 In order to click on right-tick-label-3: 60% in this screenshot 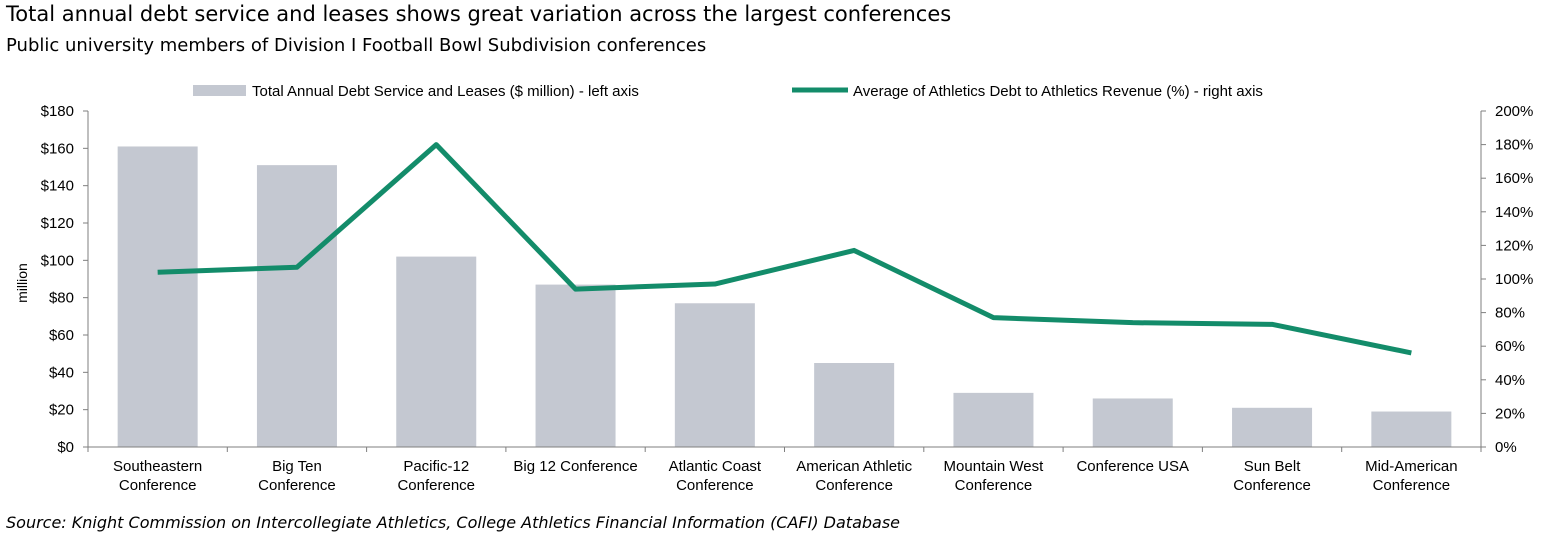, I will do `click(1510, 346)`.